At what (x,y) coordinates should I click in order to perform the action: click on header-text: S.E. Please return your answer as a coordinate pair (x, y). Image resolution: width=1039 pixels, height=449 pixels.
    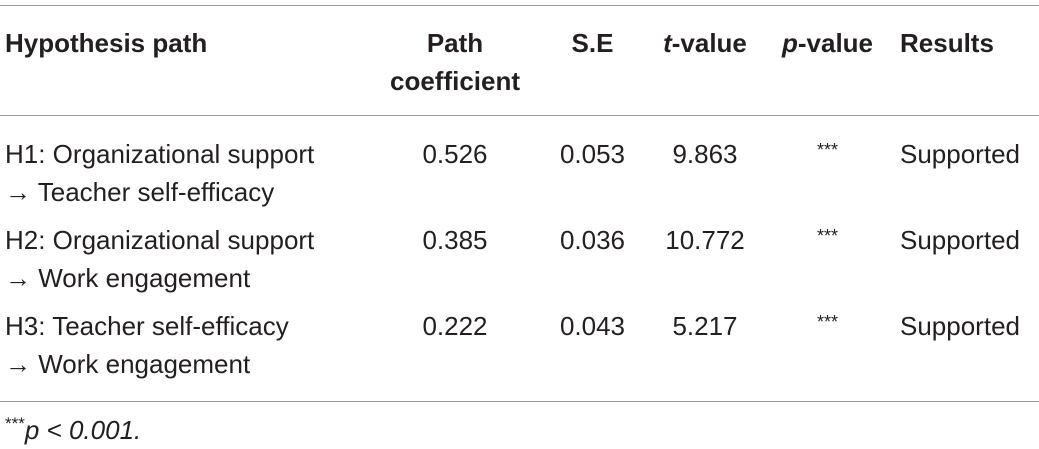
    Looking at the image, I should click on (592, 43).